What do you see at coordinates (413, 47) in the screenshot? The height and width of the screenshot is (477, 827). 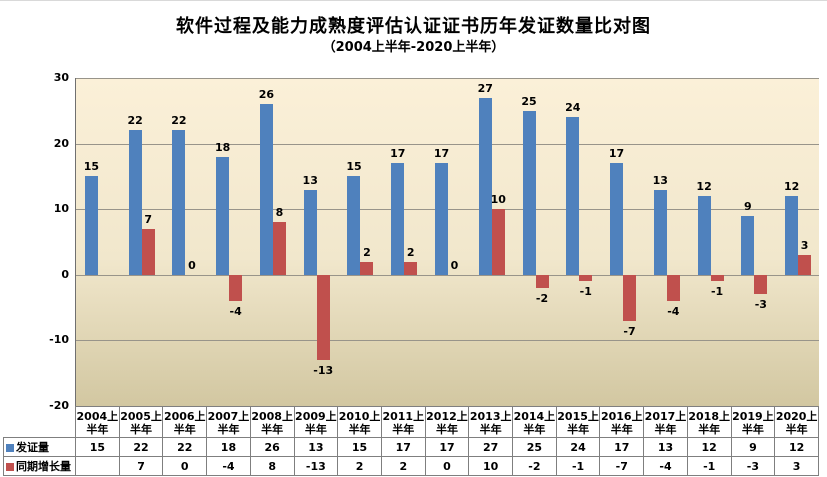 I see `chart-subtitle: （2004上半年-2020上半年）` at bounding box center [413, 47].